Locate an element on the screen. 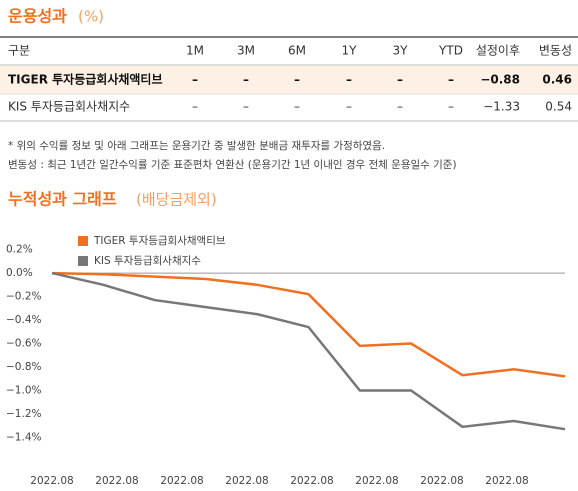 This screenshot has width=578, height=491. column-header: 1Y is located at coordinates (350, 51).